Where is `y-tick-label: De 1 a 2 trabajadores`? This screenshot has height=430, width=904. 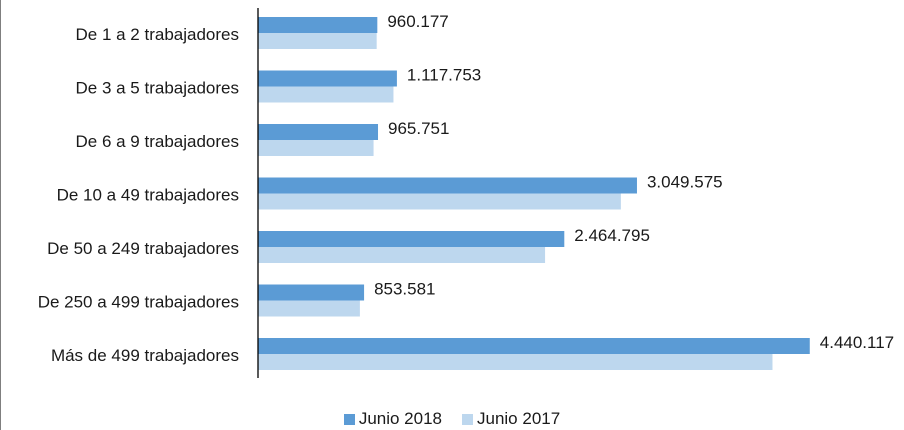
y-tick-label: De 1 a 2 trabajadores is located at coordinates (158, 34).